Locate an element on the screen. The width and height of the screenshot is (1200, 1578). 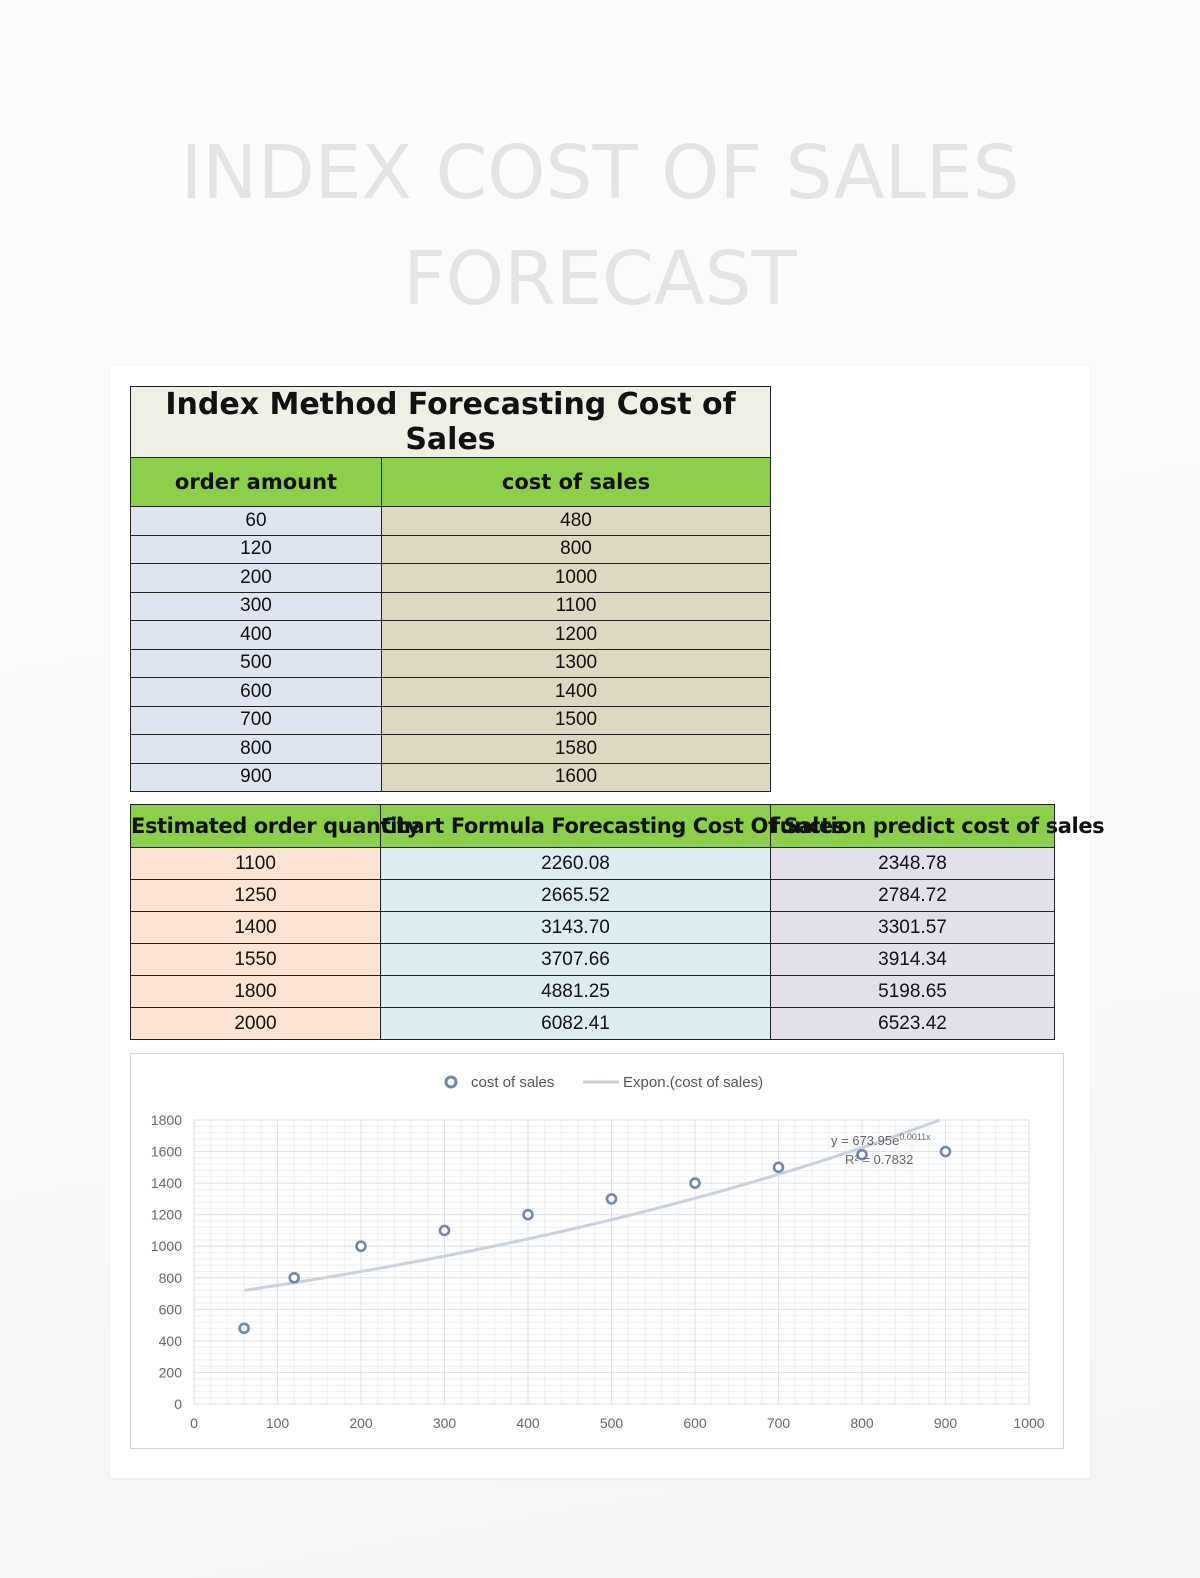
equation-exponent: 0.0011x is located at coordinates (915, 1137).